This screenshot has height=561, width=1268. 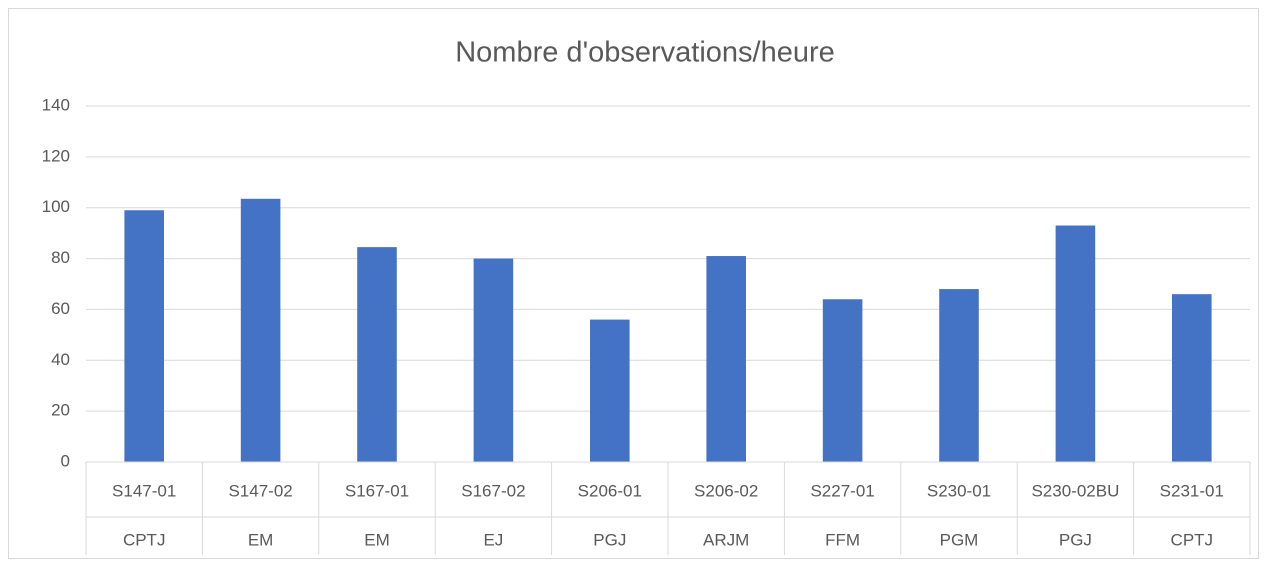 What do you see at coordinates (377, 490) in the screenshot?
I see `x-tick-label: S167-01` at bounding box center [377, 490].